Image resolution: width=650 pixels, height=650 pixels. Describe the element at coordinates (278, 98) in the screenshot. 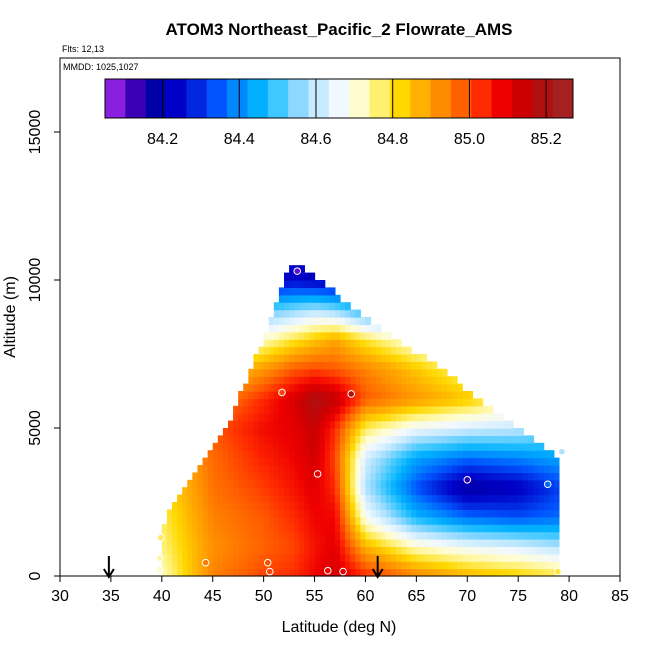

I see `colorbar-swatch` at that location.